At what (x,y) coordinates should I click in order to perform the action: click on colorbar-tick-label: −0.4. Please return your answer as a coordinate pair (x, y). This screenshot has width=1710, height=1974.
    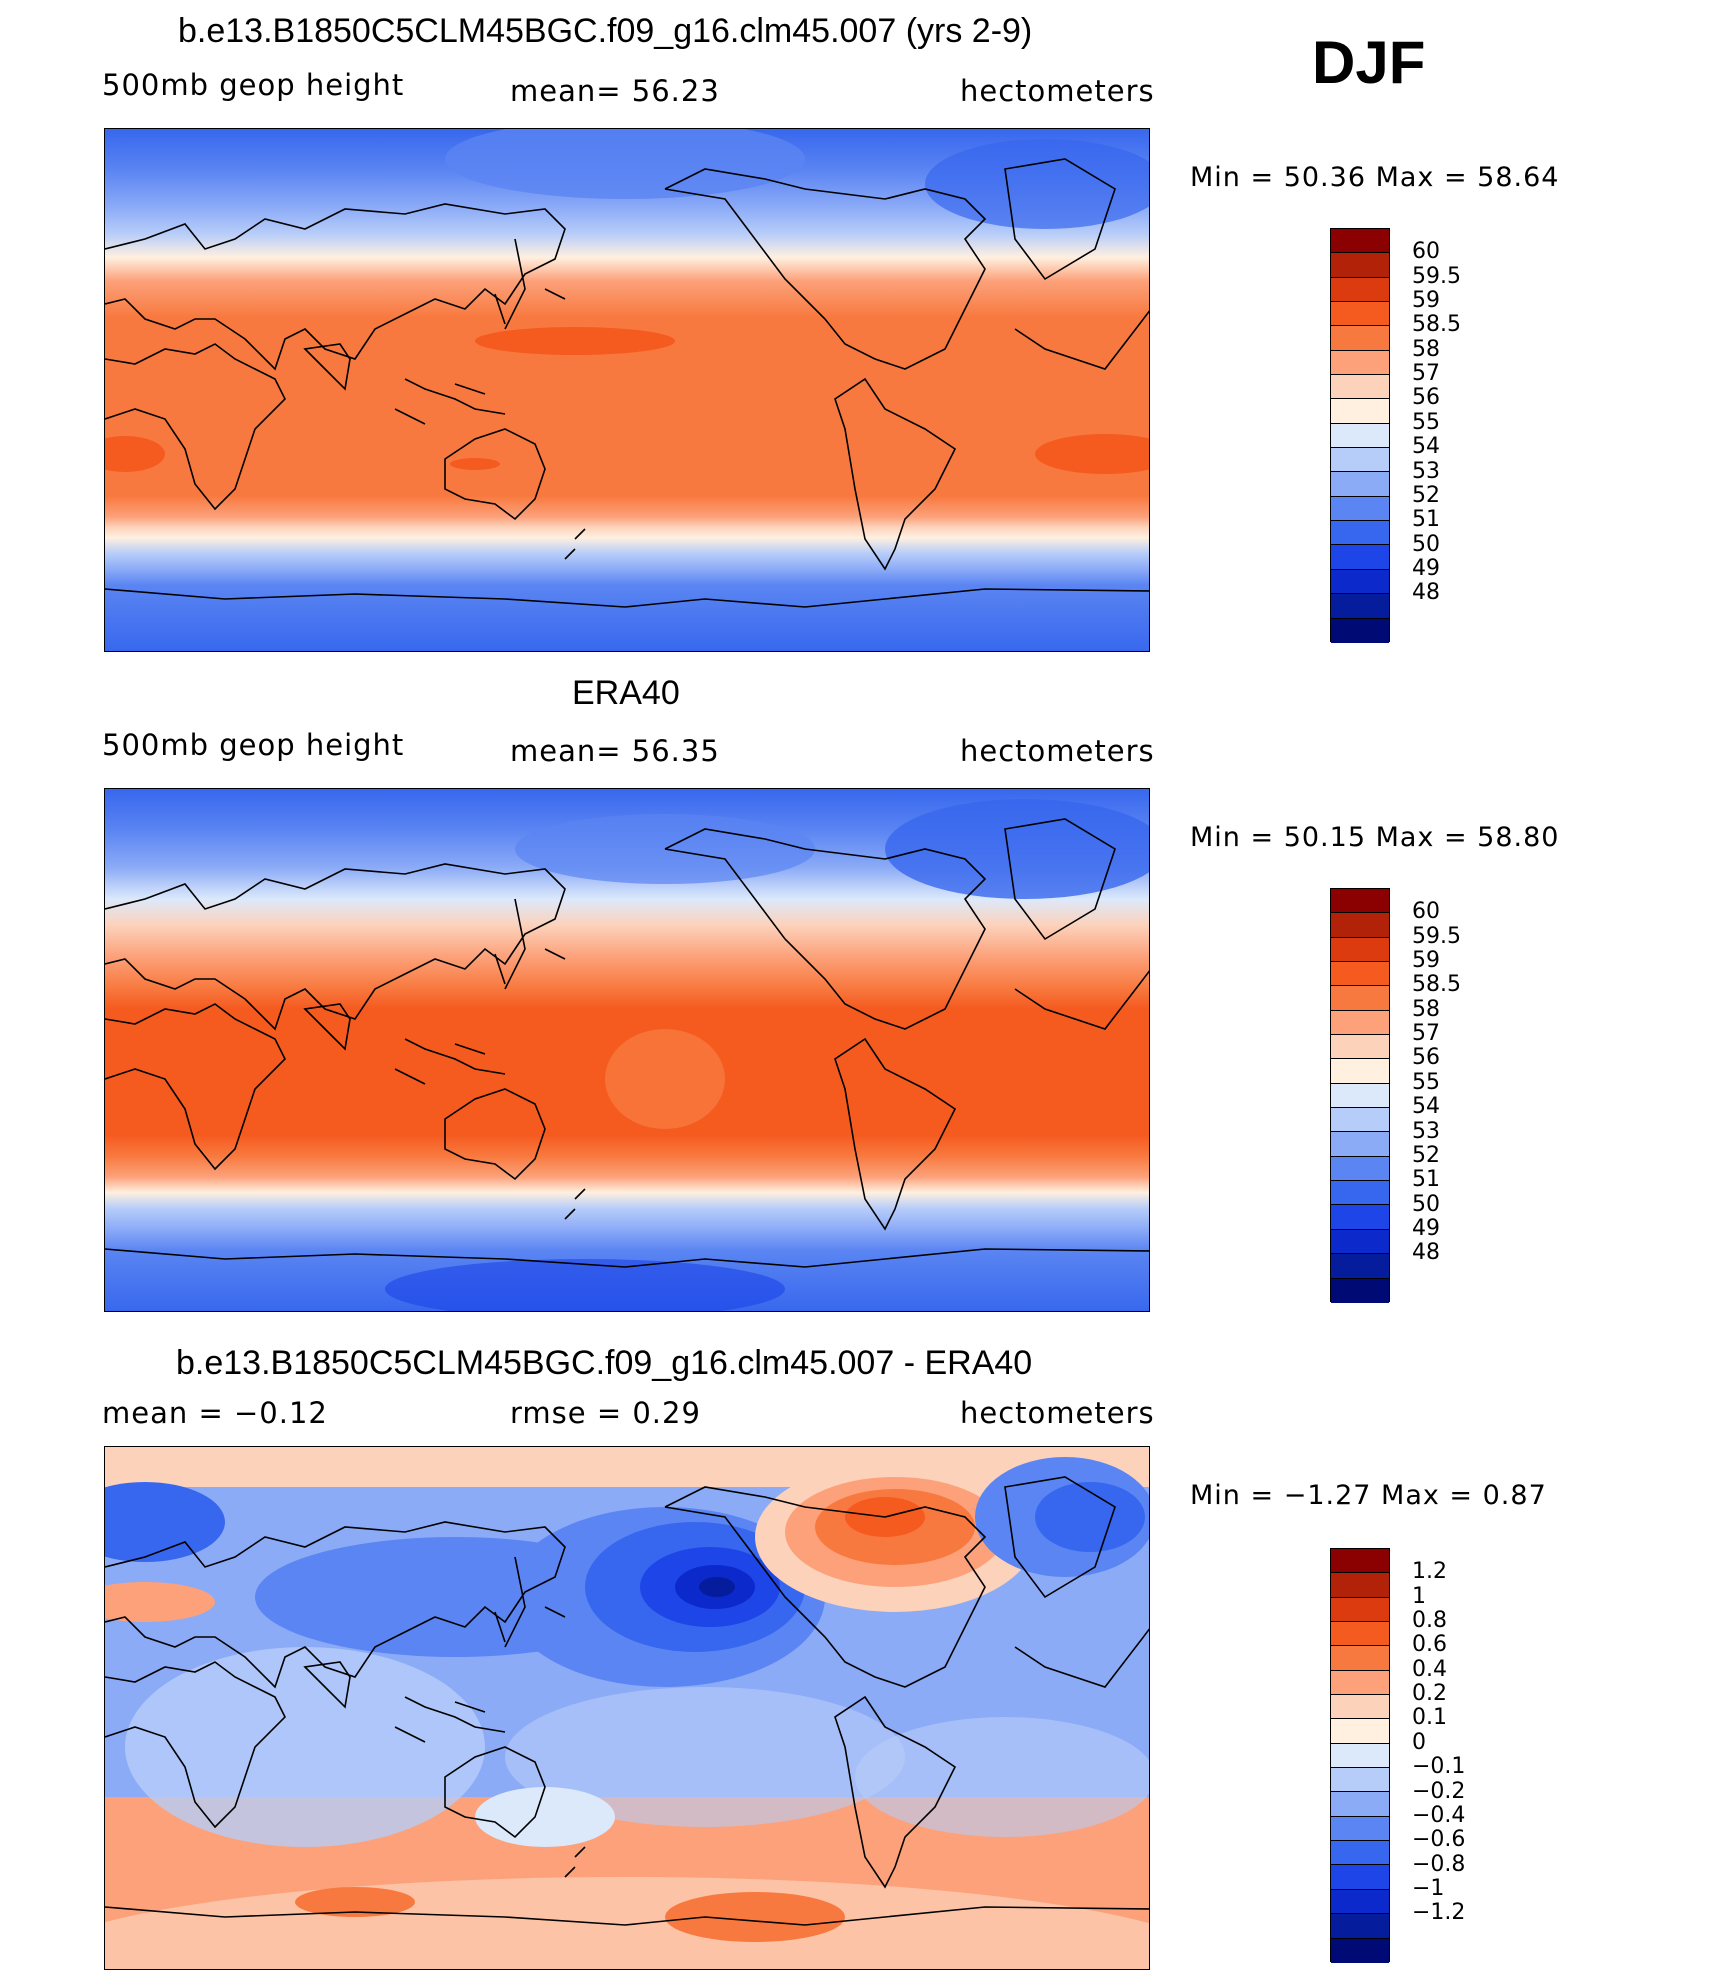
    Looking at the image, I should click on (1439, 1815).